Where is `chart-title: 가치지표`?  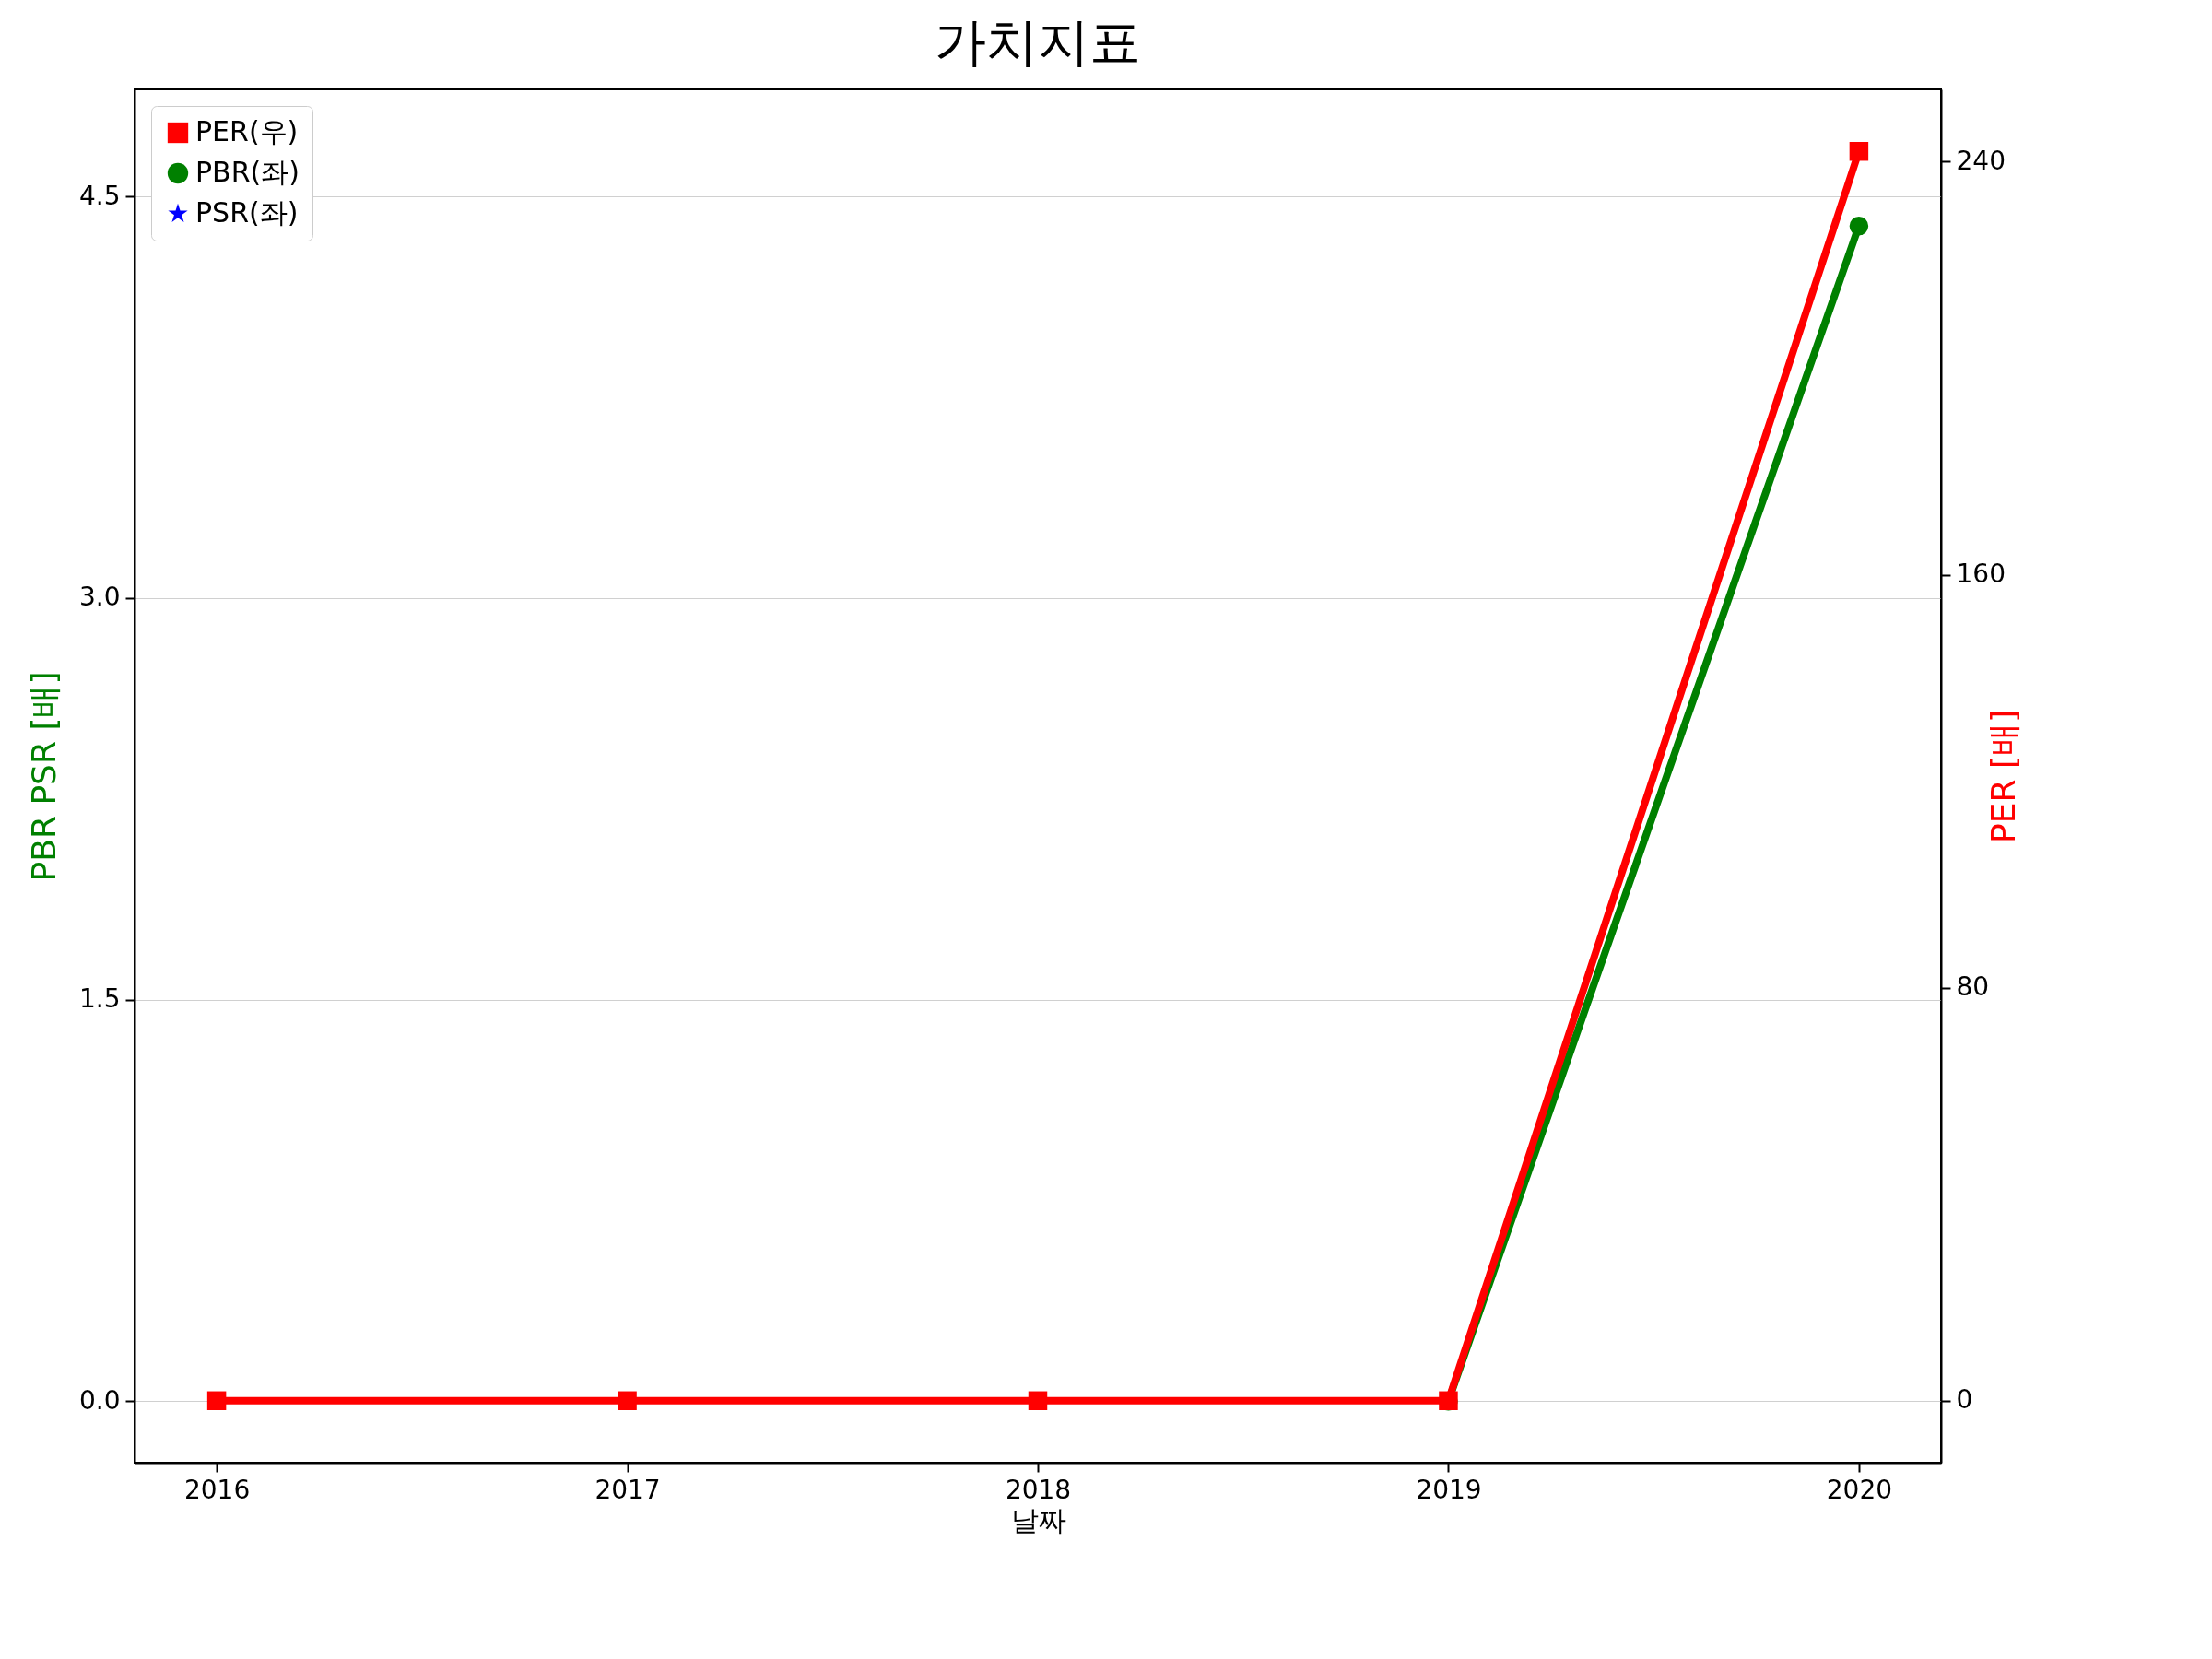
chart-title: 가치지표 is located at coordinates (1038, 42).